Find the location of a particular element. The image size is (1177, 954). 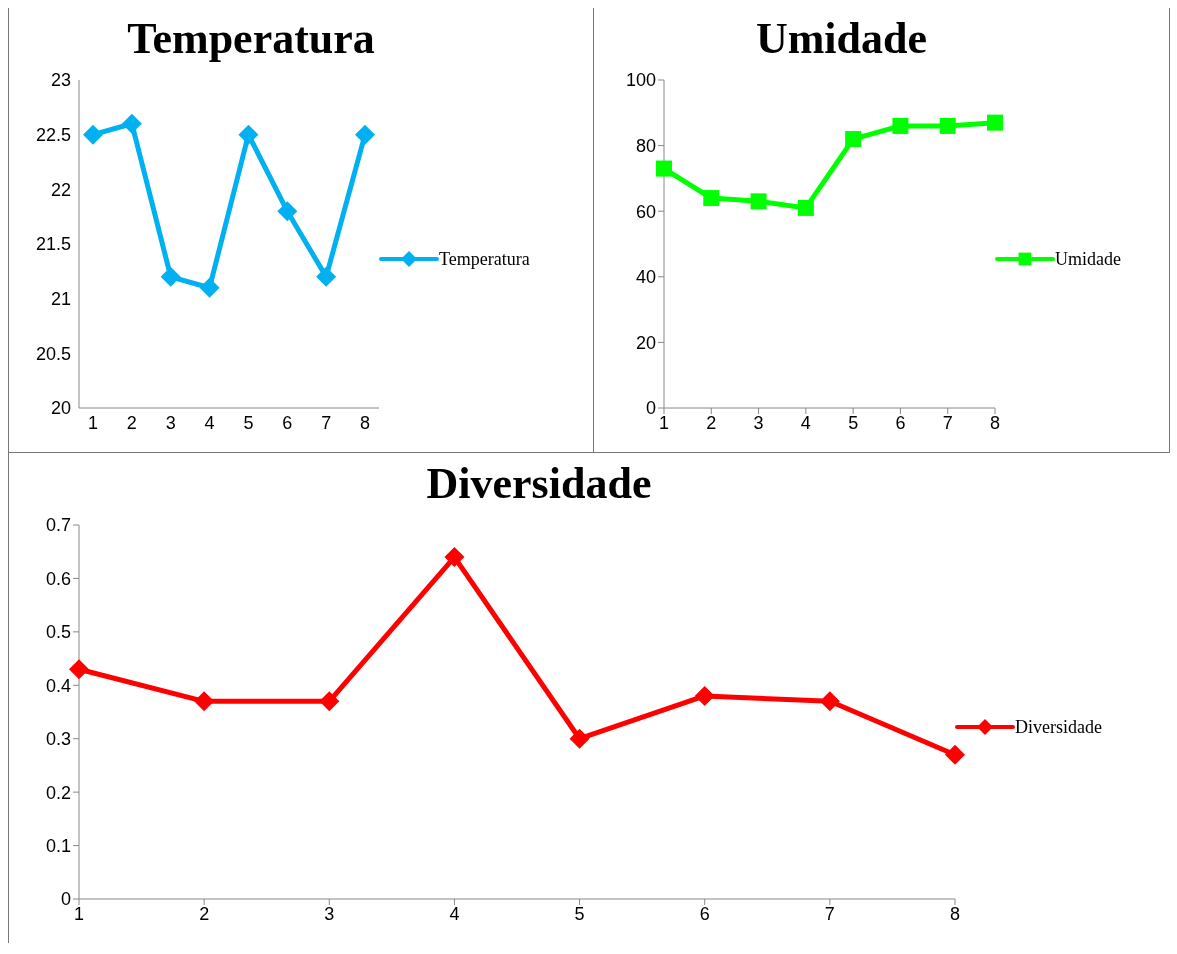

y-tick-label: 0.1 is located at coordinates (58, 845).